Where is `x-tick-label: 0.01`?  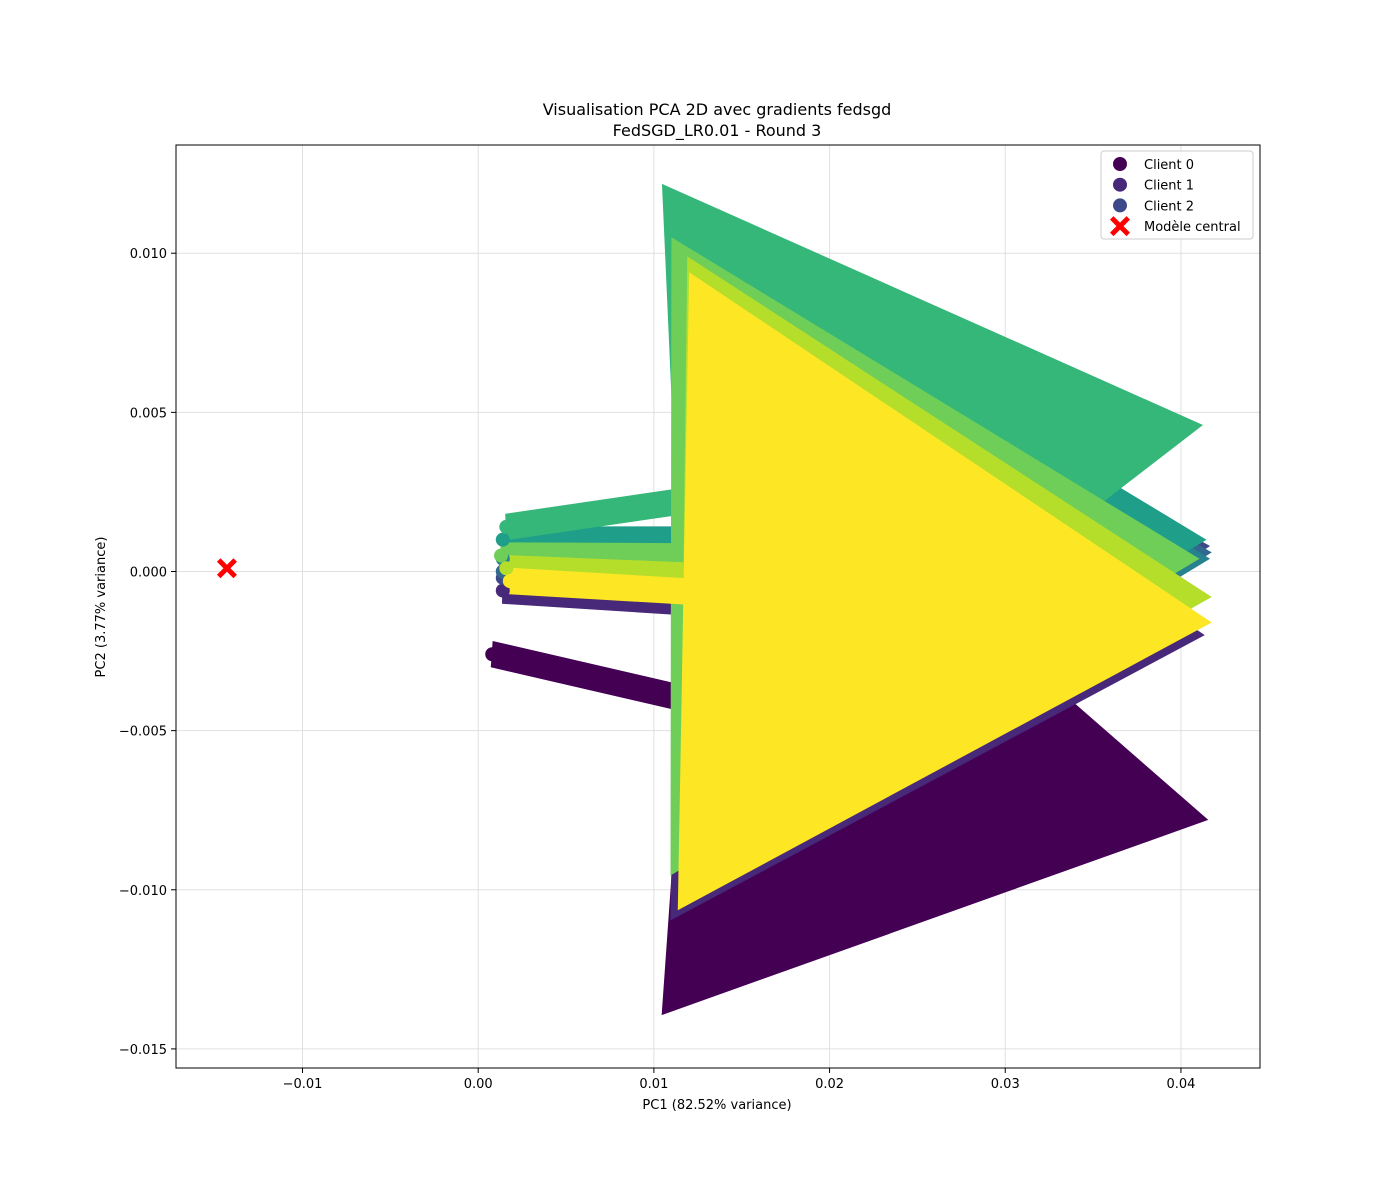 x-tick-label: 0.01 is located at coordinates (653, 1084).